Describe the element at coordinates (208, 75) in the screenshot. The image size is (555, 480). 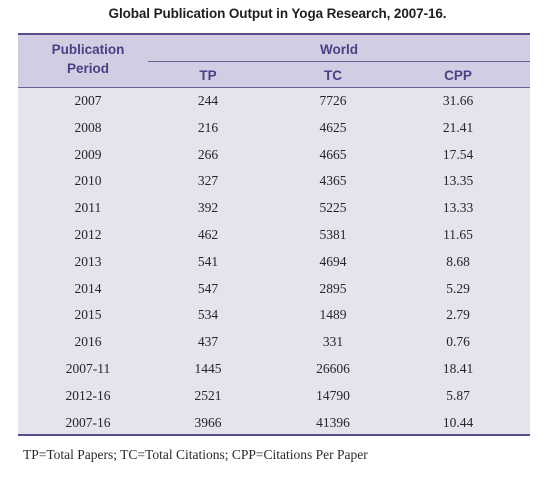
I see `header-tp: TP` at that location.